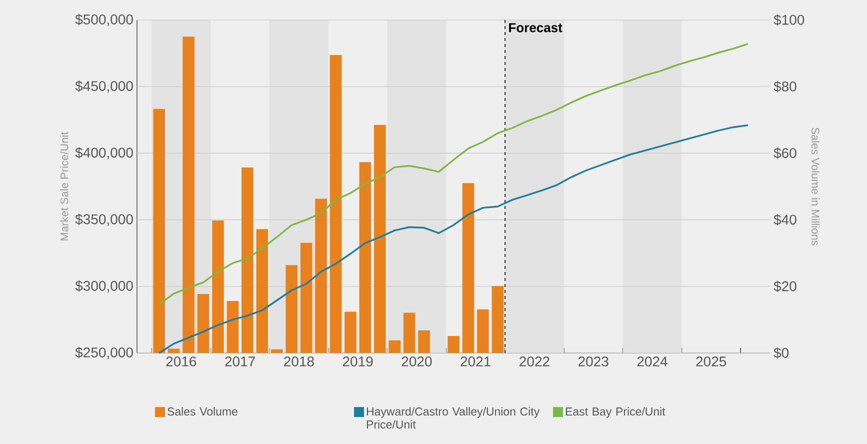 The image size is (867, 444). I want to click on y-tick-label: $500,000, so click(104, 20).